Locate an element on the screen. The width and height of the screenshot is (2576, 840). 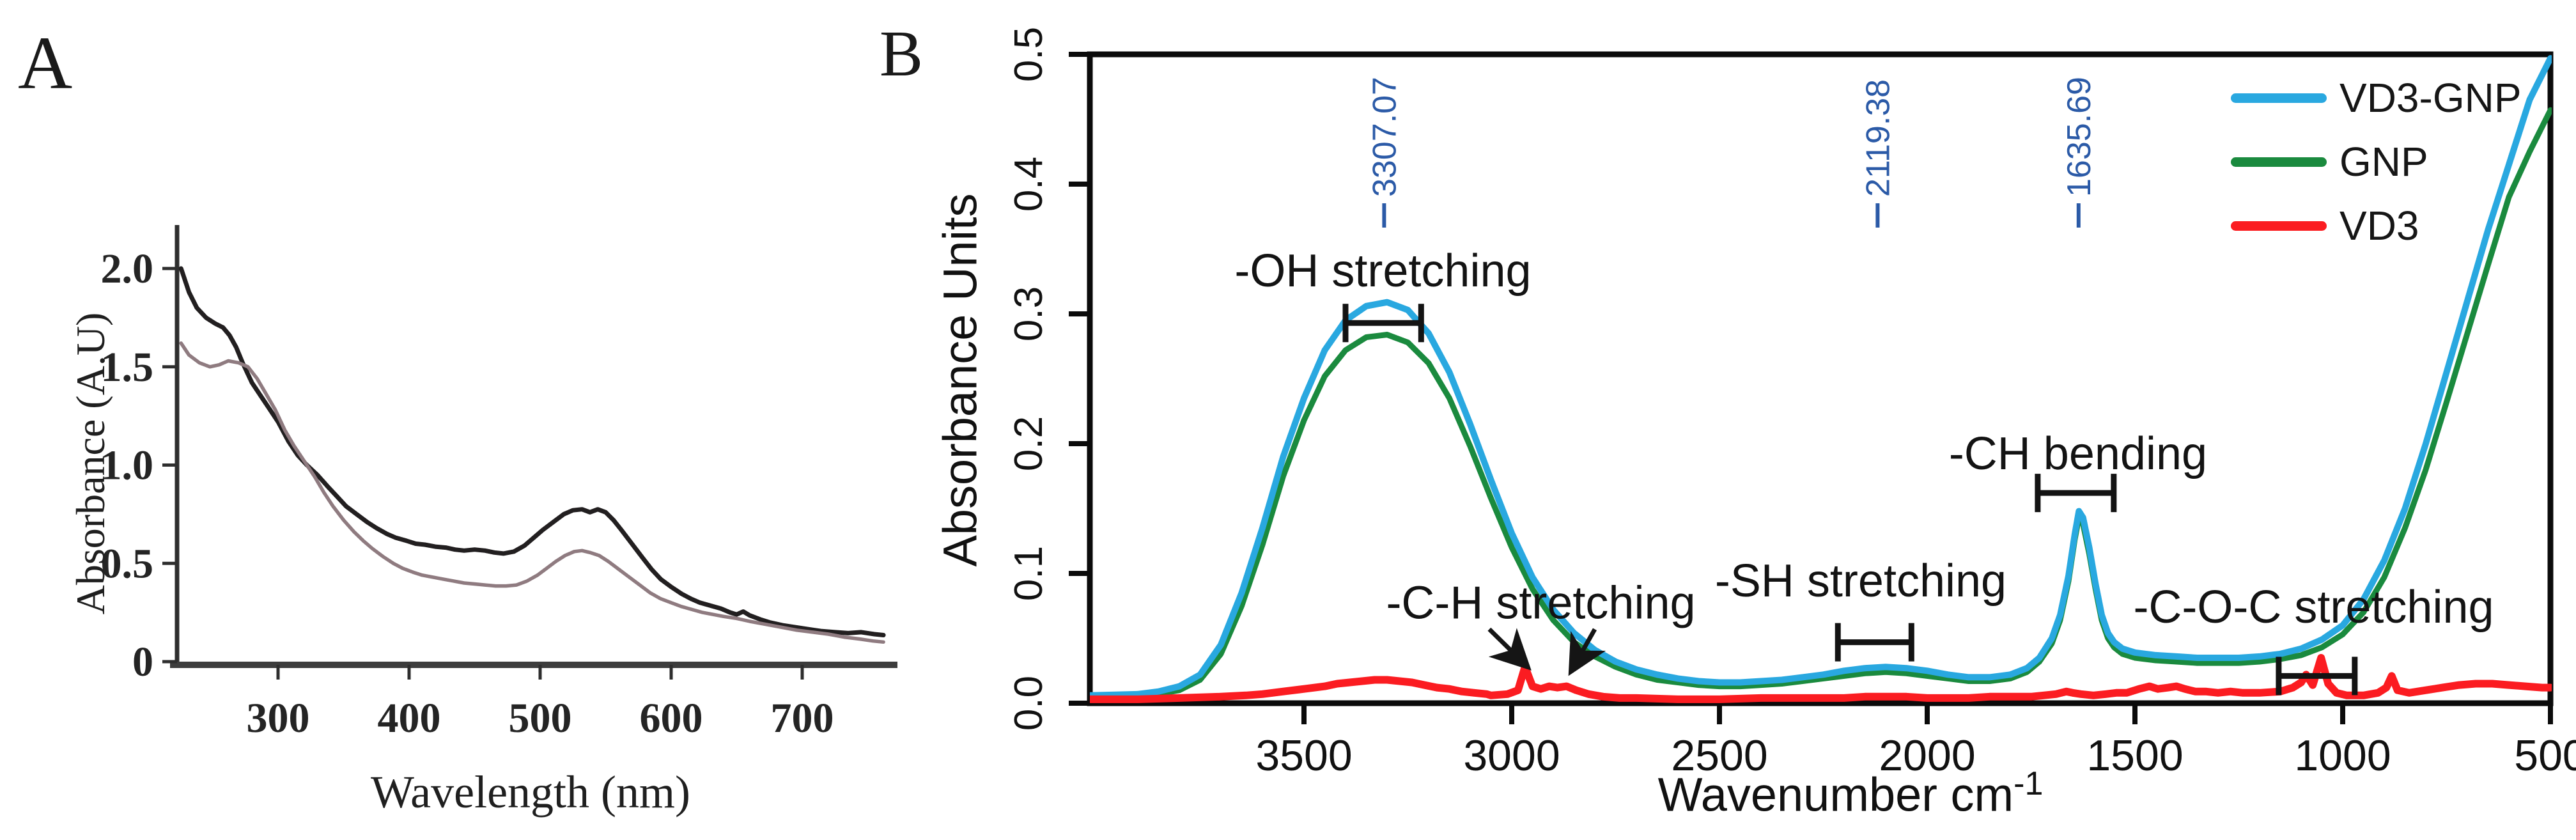
panel-a-x-tick-label: 300 is located at coordinates (278, 718).